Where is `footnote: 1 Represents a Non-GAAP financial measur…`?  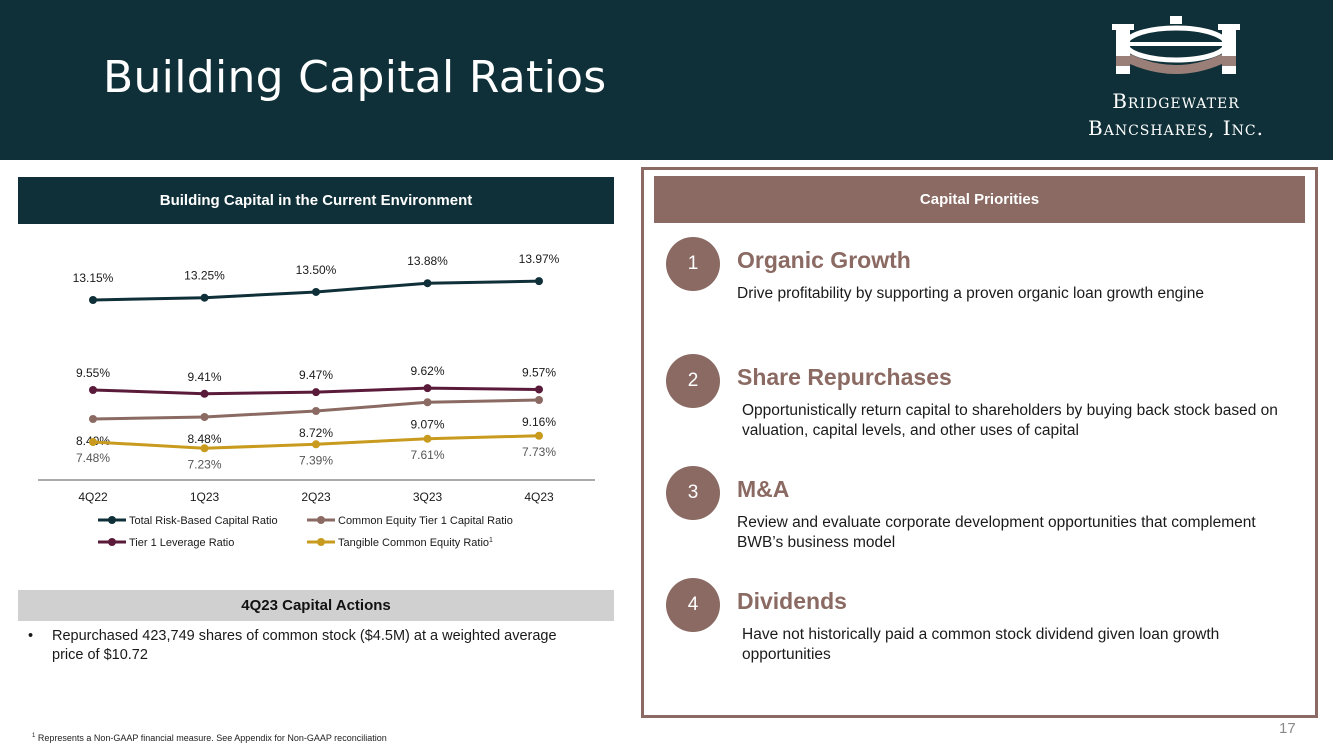 footnote: 1 Represents a Non-GAAP financial measur… is located at coordinates (209, 738).